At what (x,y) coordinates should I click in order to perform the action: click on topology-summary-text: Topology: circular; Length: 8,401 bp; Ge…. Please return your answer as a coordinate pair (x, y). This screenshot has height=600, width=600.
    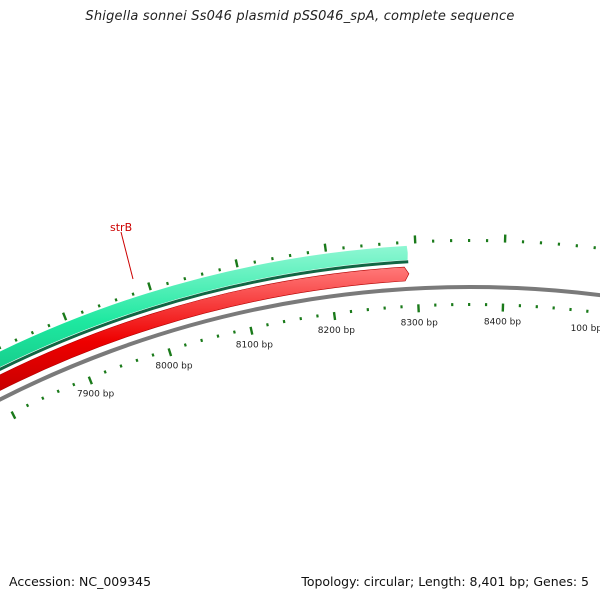
    Looking at the image, I should click on (445, 581).